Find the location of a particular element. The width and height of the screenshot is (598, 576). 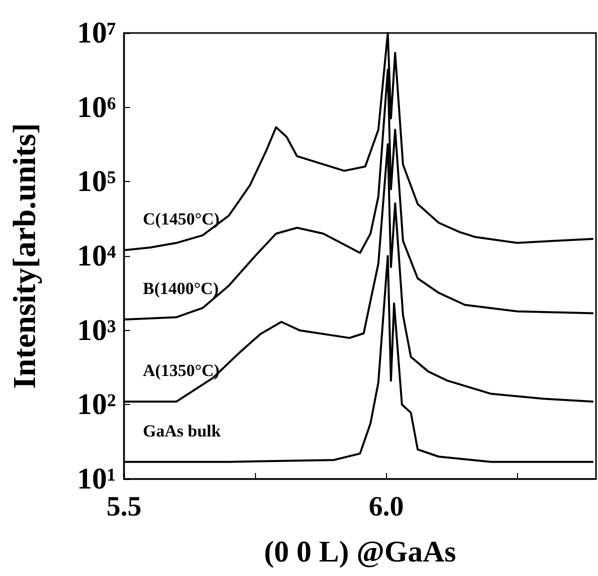

series-label: B(1400°C) is located at coordinates (180, 288).